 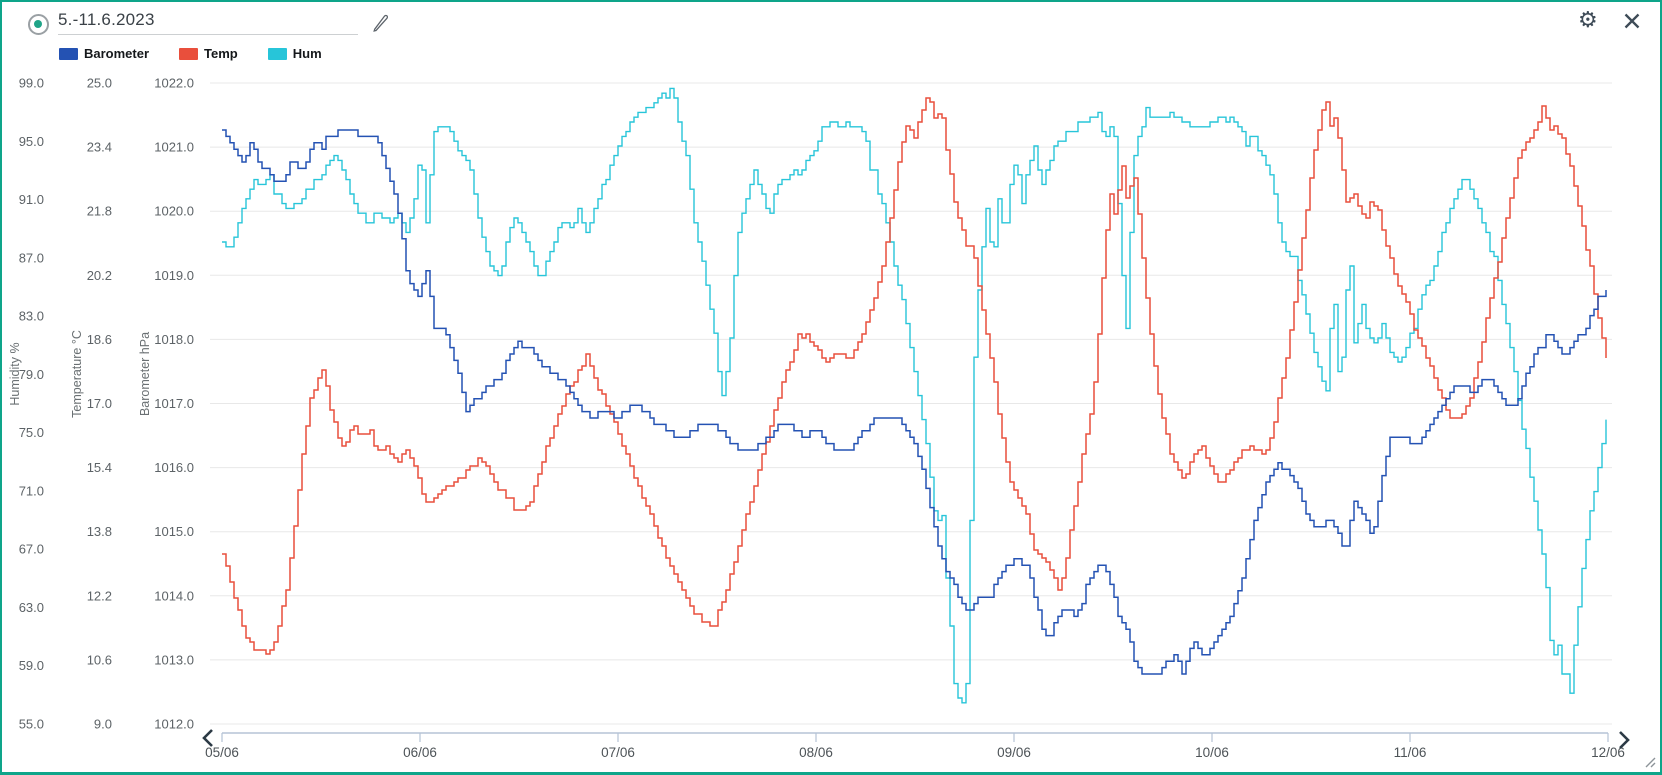 What do you see at coordinates (31, 83) in the screenshot?
I see `humidity-tick-label: 99.0` at bounding box center [31, 83].